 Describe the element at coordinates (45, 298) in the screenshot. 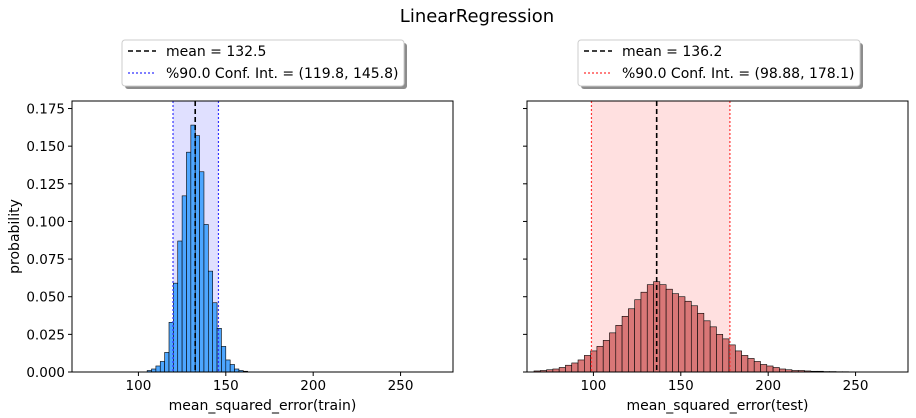

I see `y-tick-label: 0.050` at that location.